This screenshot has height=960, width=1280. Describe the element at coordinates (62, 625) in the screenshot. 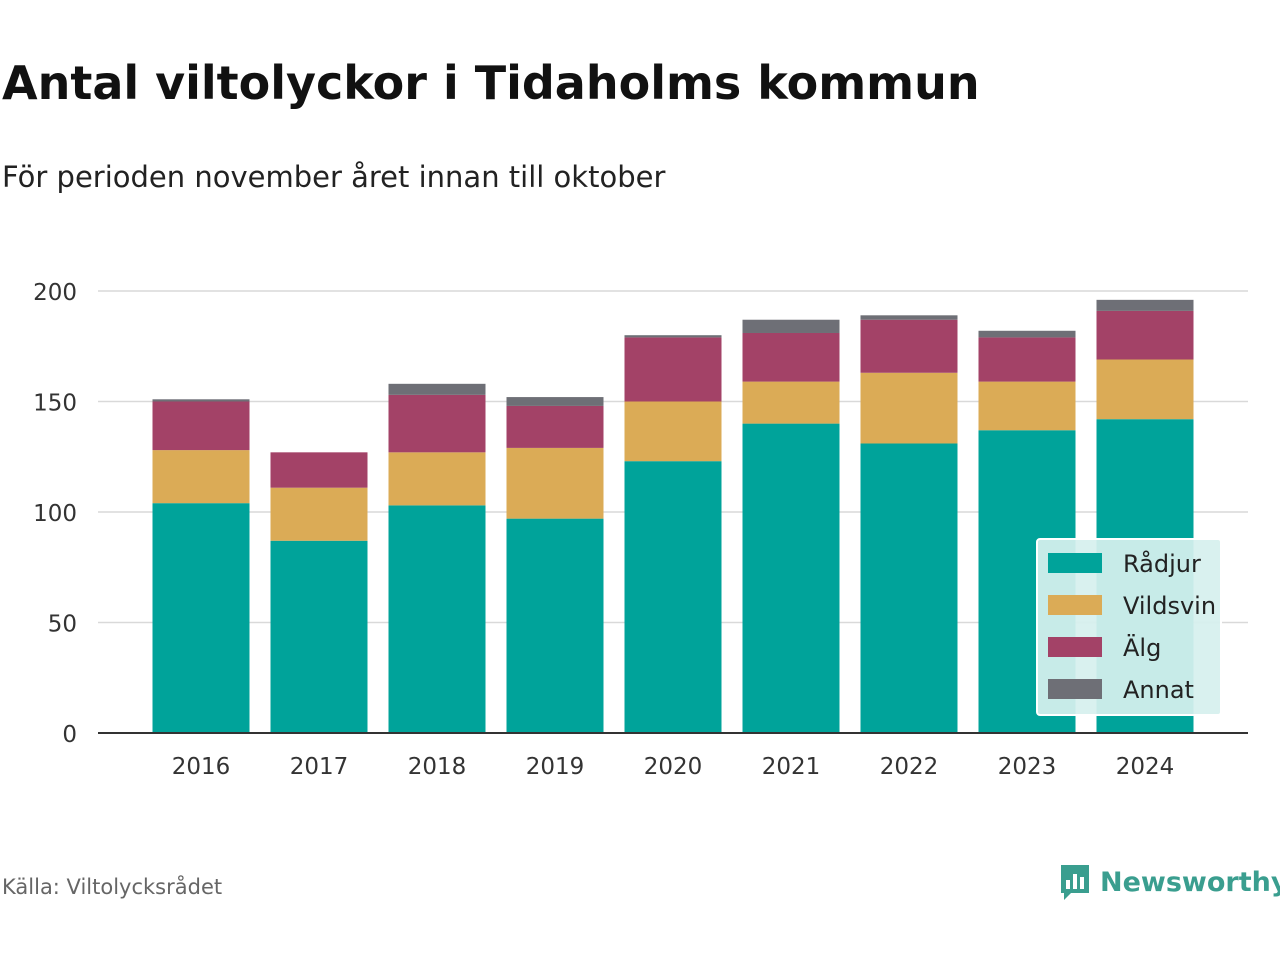

I see `y-tick-label: 50` at that location.